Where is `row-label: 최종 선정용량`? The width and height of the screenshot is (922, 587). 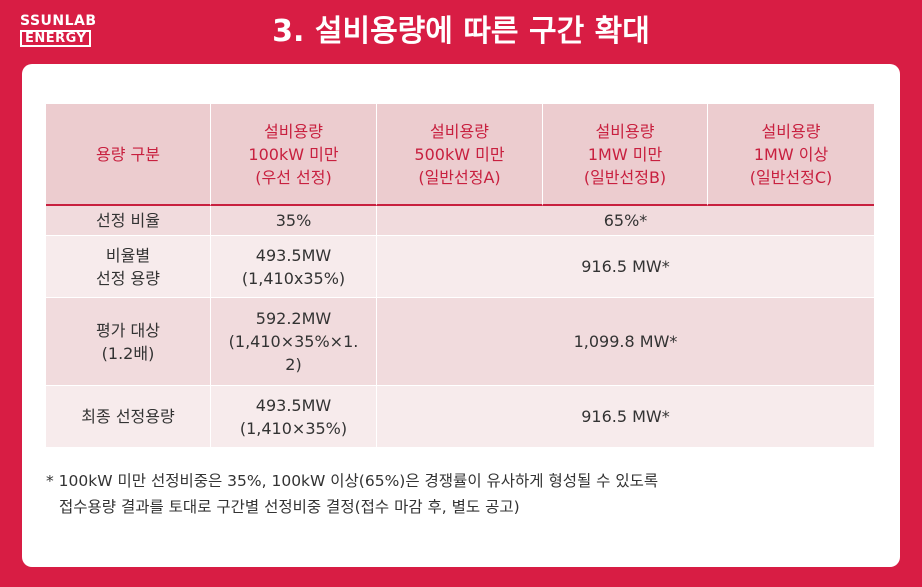
row-label: 최종 선정용량 is located at coordinates (128, 417).